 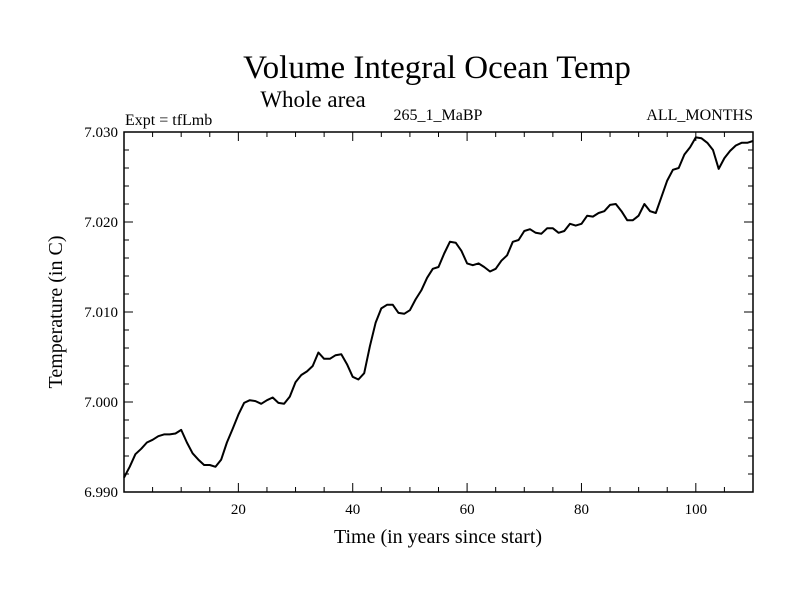 I want to click on x-axis-label: Time (in years since start), so click(x=438, y=537).